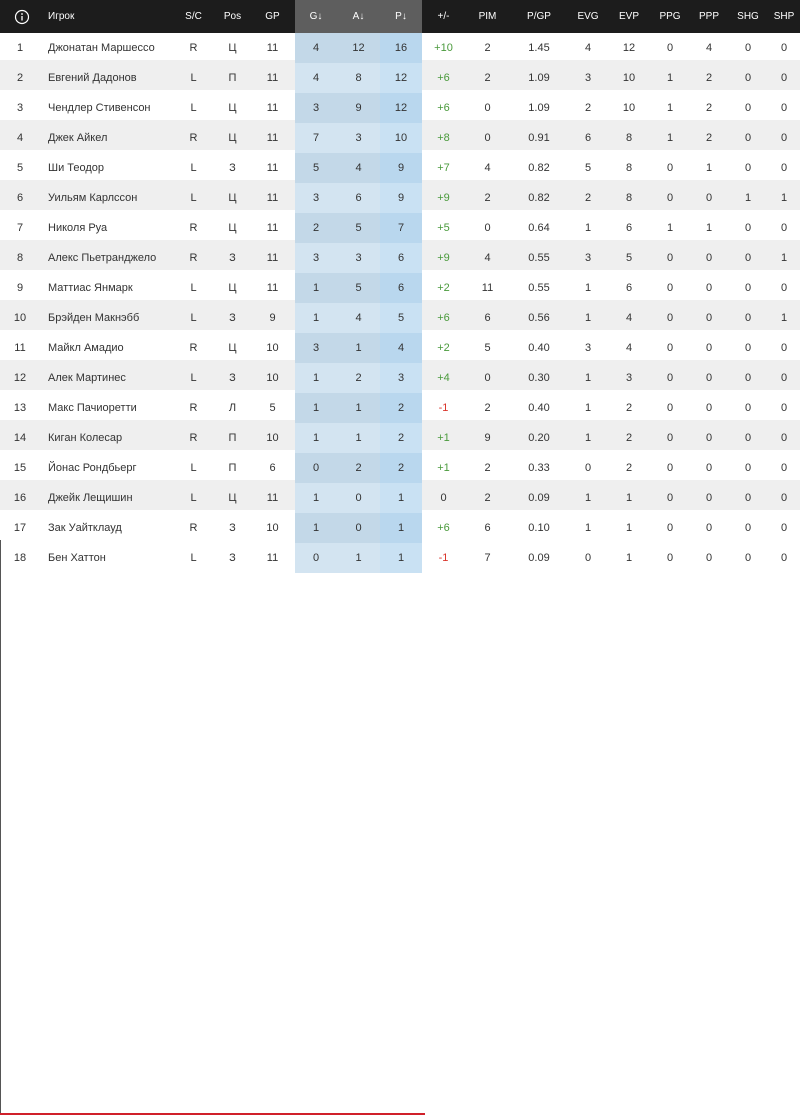  What do you see at coordinates (539, 318) in the screenshot?
I see `cell: 0.56` at bounding box center [539, 318].